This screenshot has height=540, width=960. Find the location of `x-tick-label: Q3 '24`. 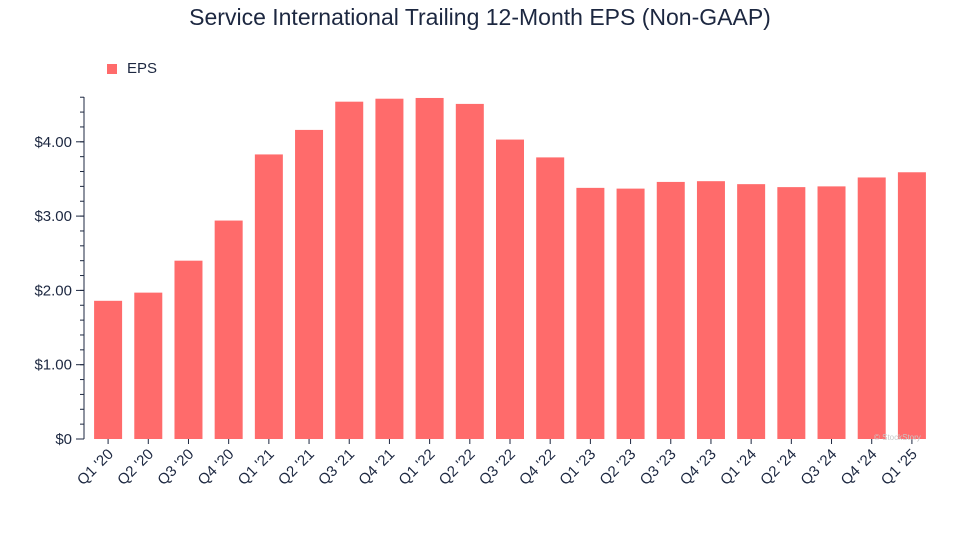

x-tick-label: Q3 '24 is located at coordinates (818, 467).